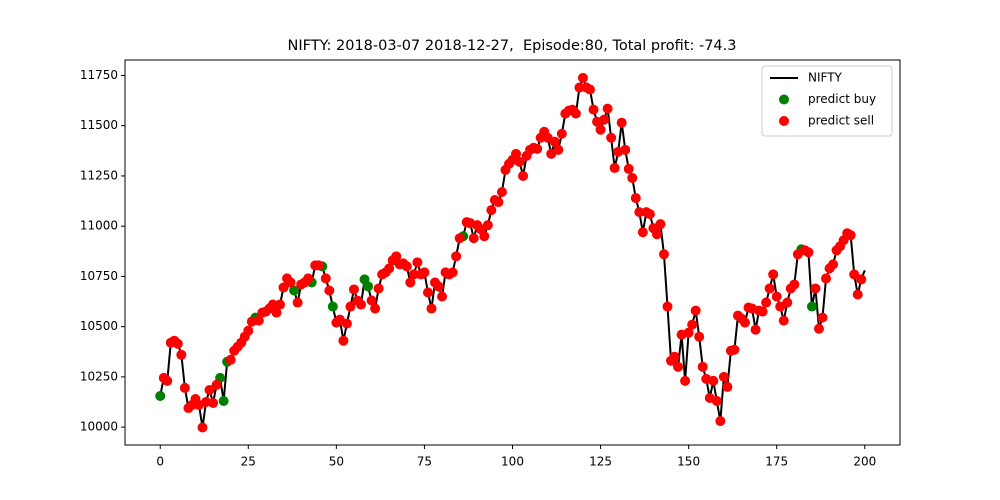 The height and width of the screenshot is (500, 1000). What do you see at coordinates (842, 99) in the screenshot?
I see `legend-label: predict buy` at bounding box center [842, 99].